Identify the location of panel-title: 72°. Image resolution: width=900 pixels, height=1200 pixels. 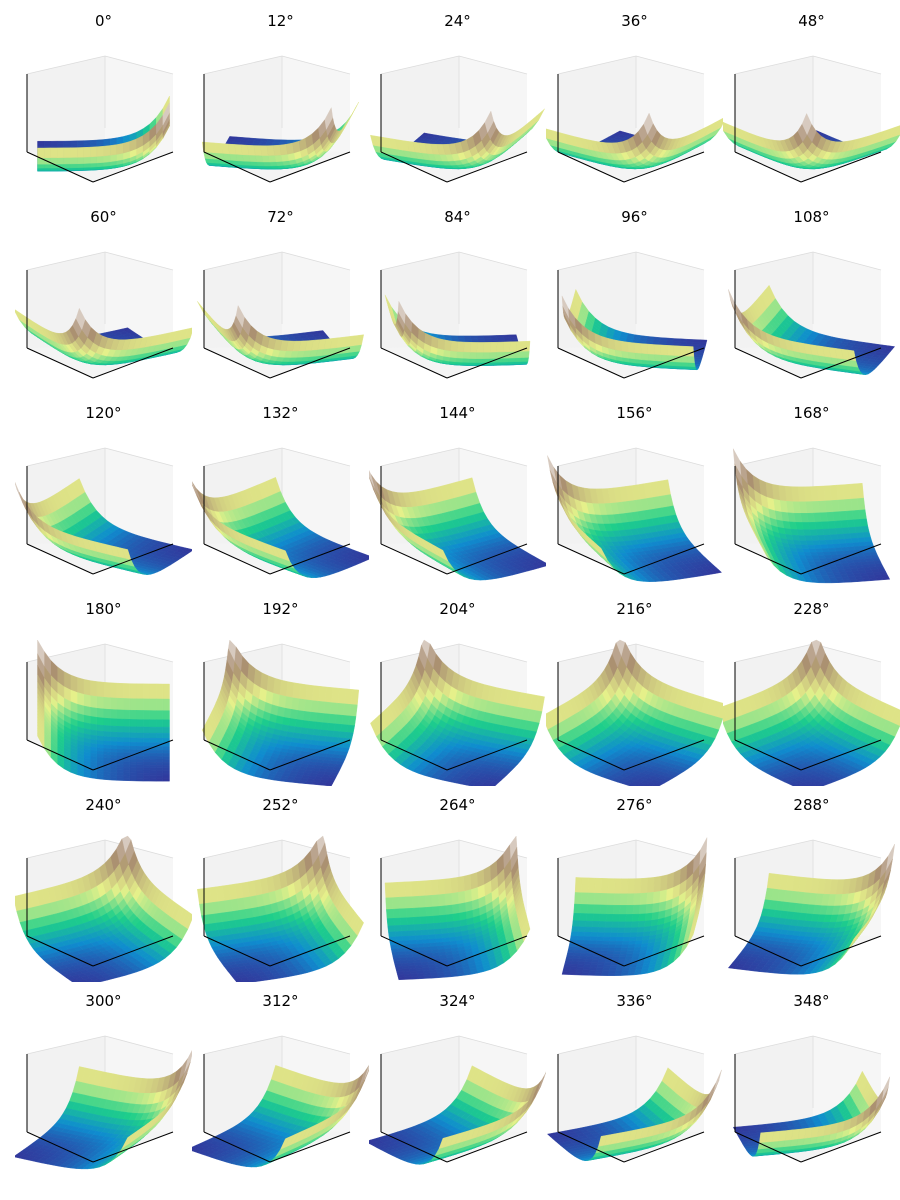
(280, 217).